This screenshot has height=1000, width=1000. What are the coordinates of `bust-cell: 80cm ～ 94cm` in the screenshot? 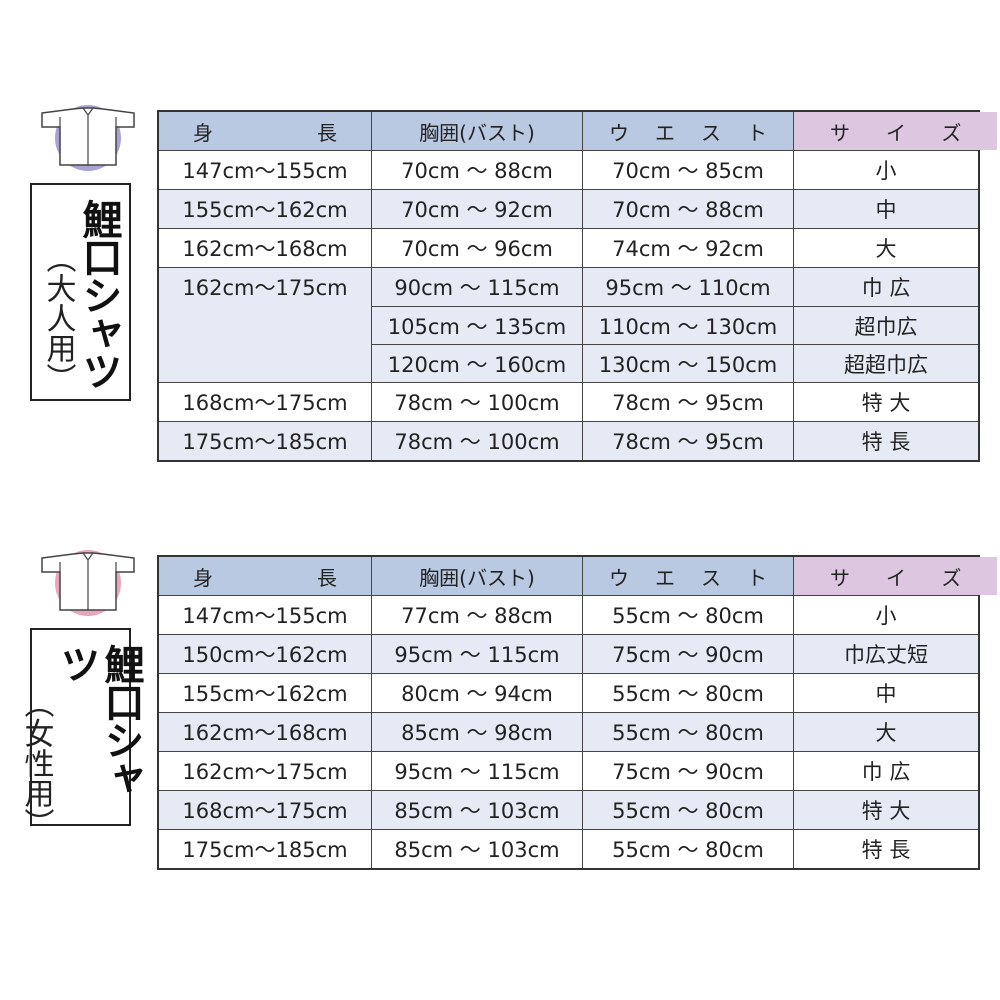 It's located at (476, 693).